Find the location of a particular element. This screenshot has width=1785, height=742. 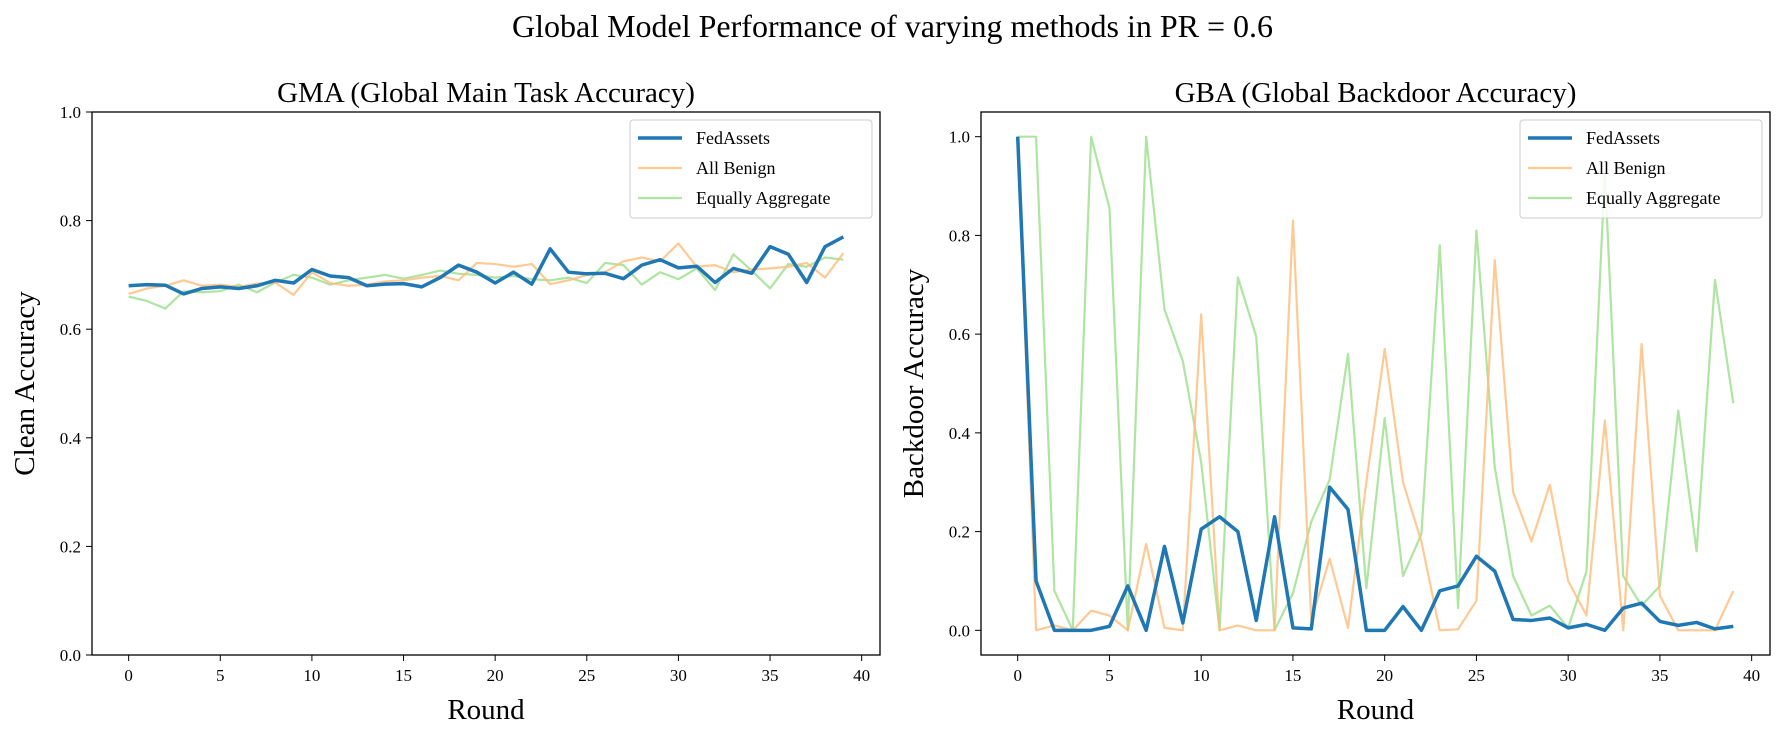

chart-title: GBA (Global Backdoor Accuracy) is located at coordinates (1376, 93).